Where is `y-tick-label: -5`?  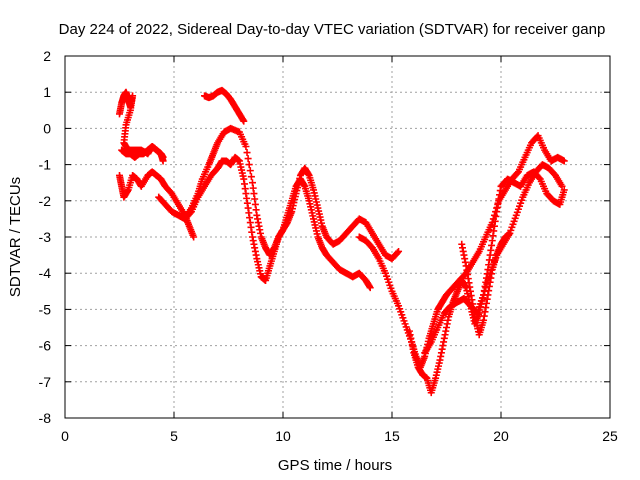 y-tick-label: -5 is located at coordinates (45, 309).